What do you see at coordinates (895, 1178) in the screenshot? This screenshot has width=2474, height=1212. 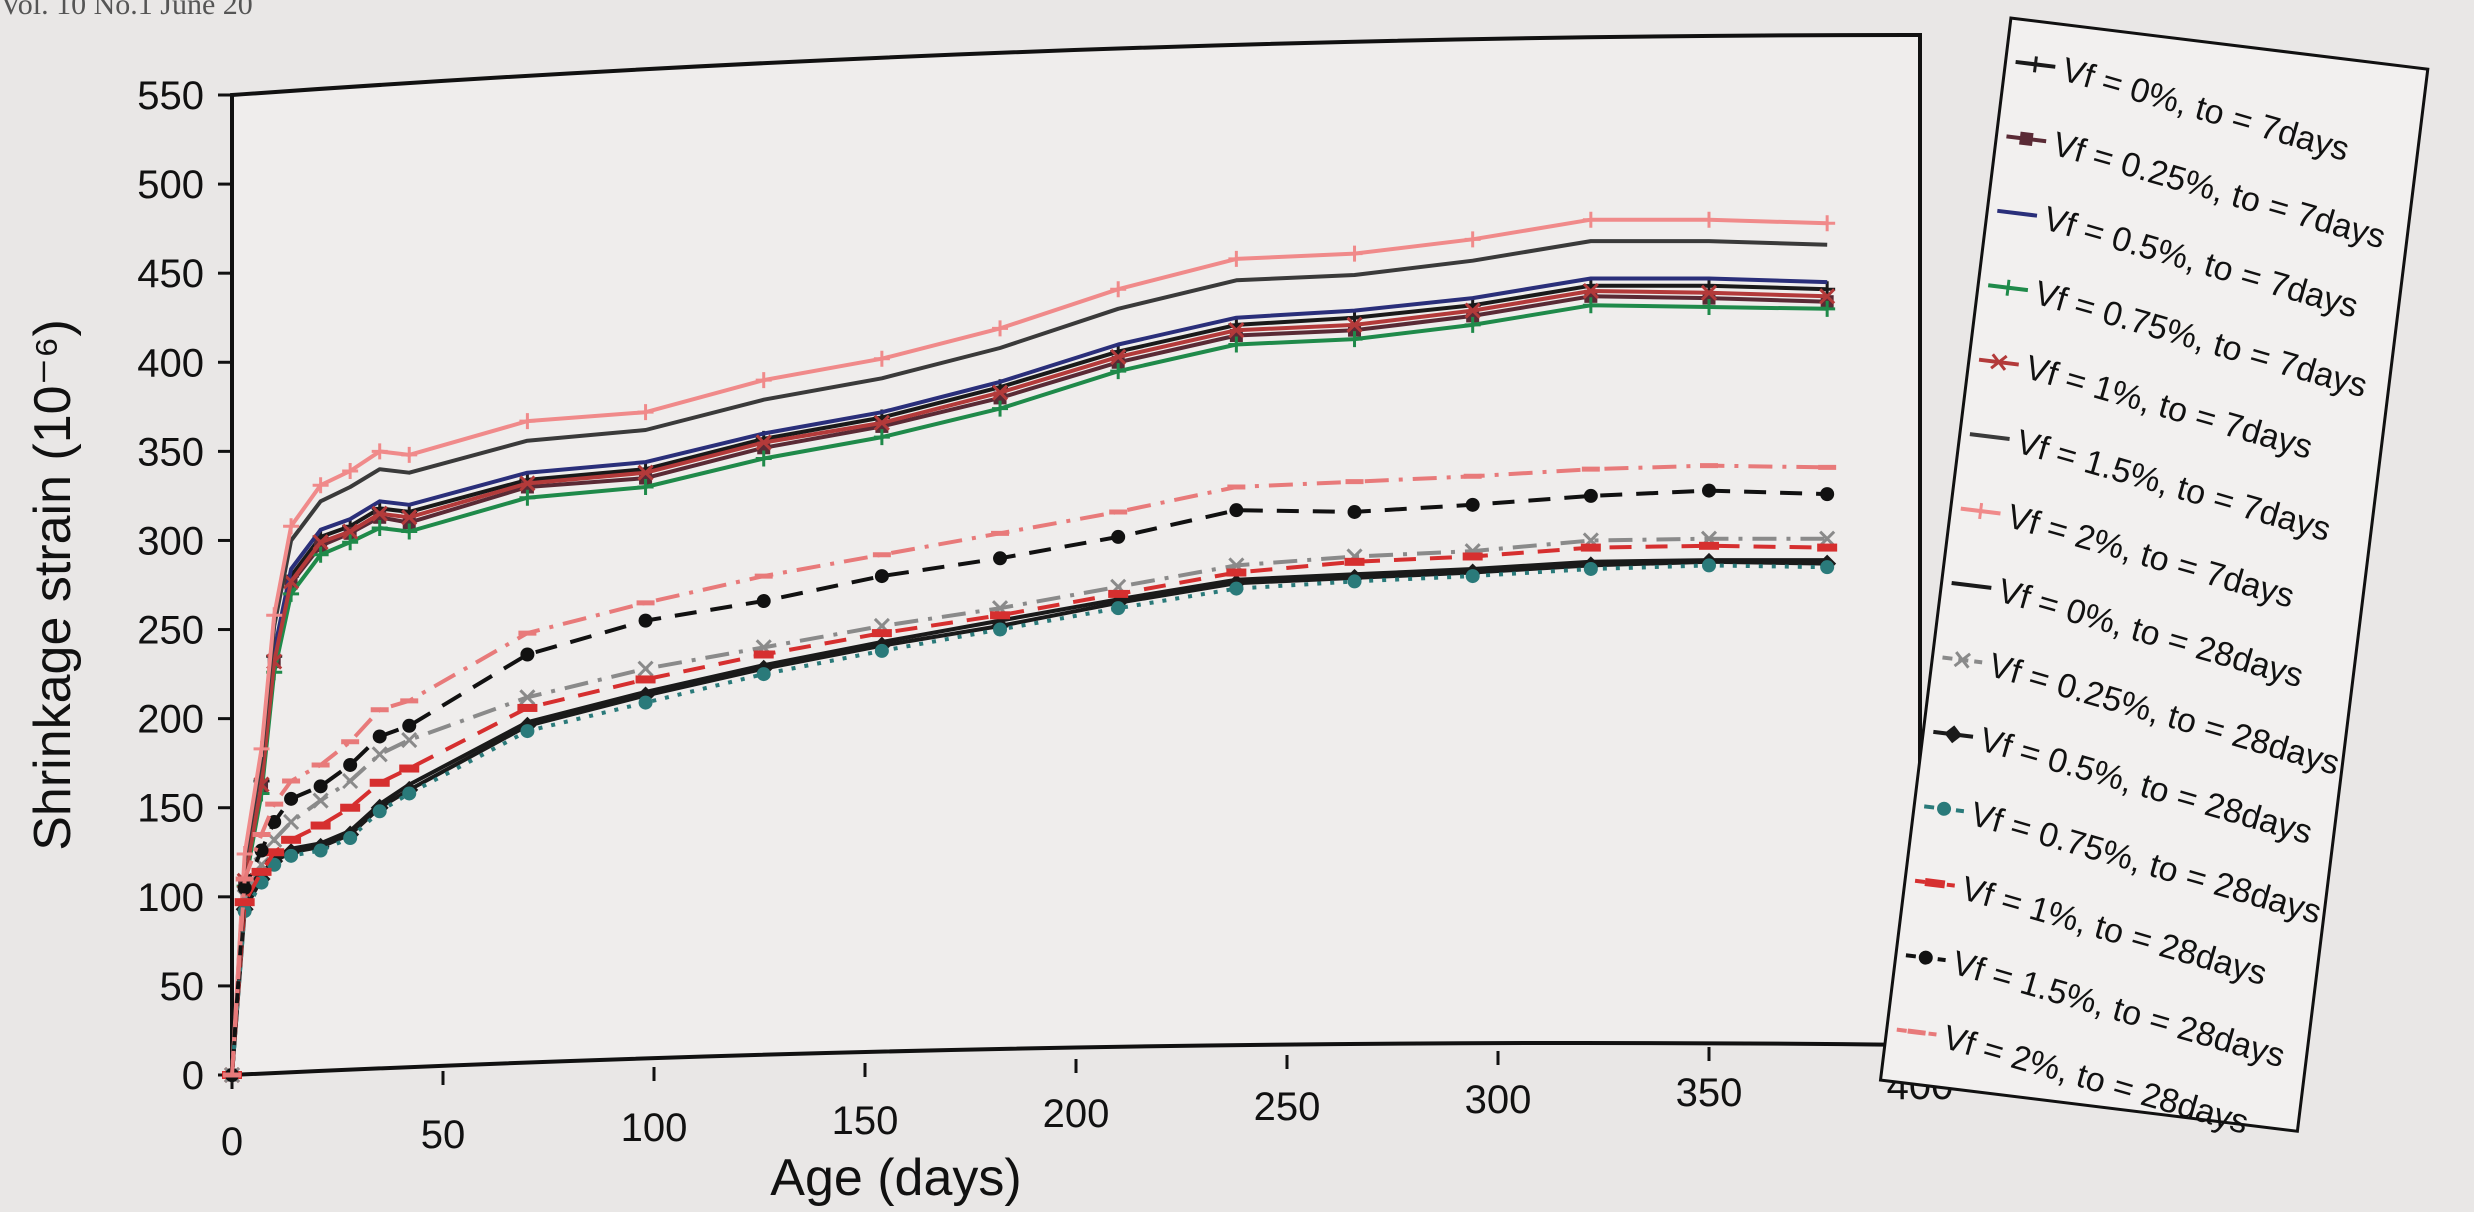 I see `x-axis-title: Age (days)` at bounding box center [895, 1178].